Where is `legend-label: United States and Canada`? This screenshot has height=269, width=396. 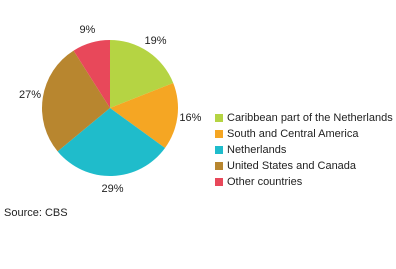 legend-label: United States and Canada is located at coordinates (292, 166).